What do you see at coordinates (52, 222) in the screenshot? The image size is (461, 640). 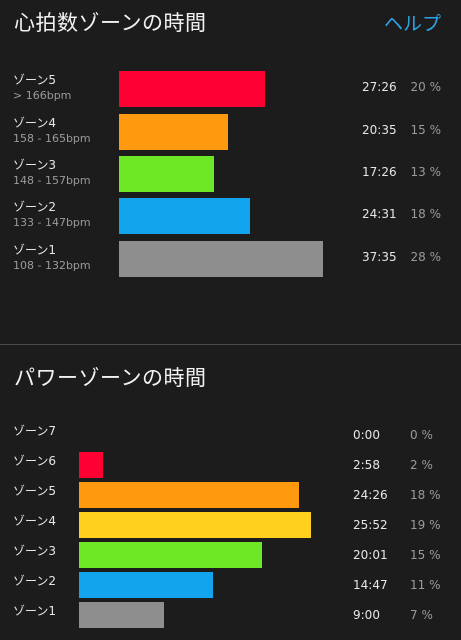 I see `hr-zone-range: 133 - 147bpm` at bounding box center [52, 222].